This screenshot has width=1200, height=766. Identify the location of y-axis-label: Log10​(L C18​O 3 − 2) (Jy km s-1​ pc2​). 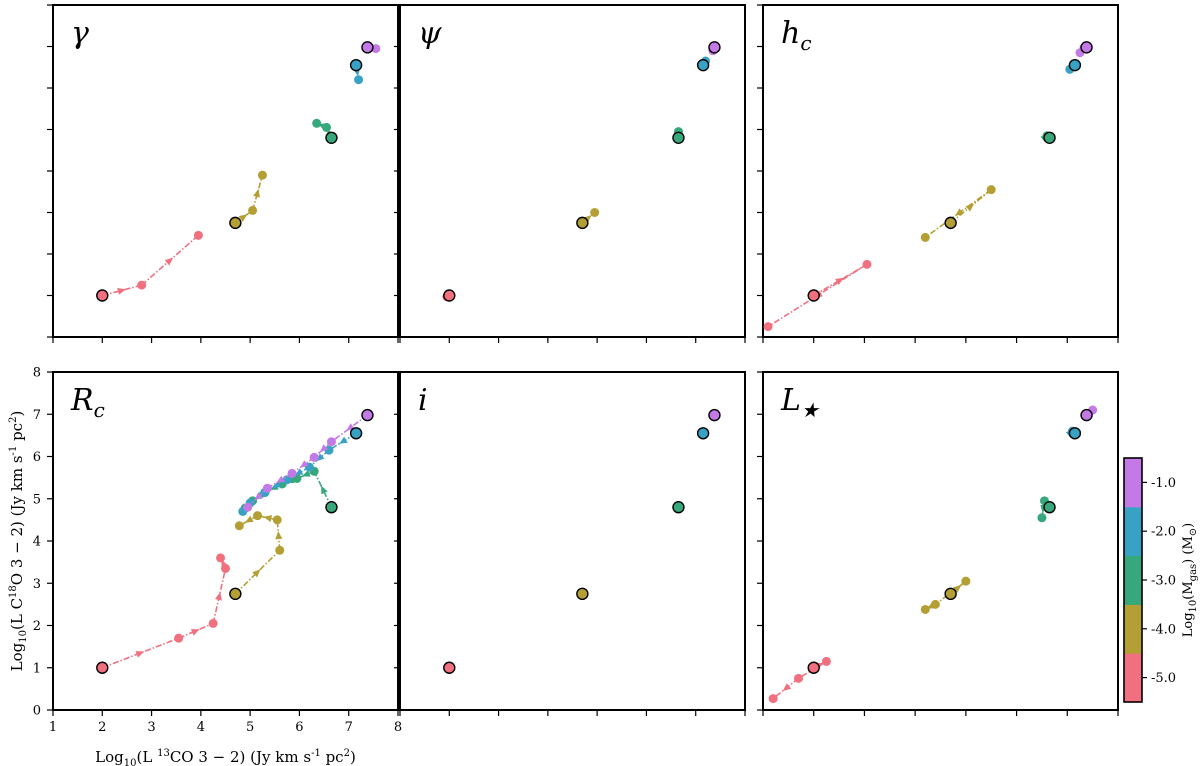
(18, 541).